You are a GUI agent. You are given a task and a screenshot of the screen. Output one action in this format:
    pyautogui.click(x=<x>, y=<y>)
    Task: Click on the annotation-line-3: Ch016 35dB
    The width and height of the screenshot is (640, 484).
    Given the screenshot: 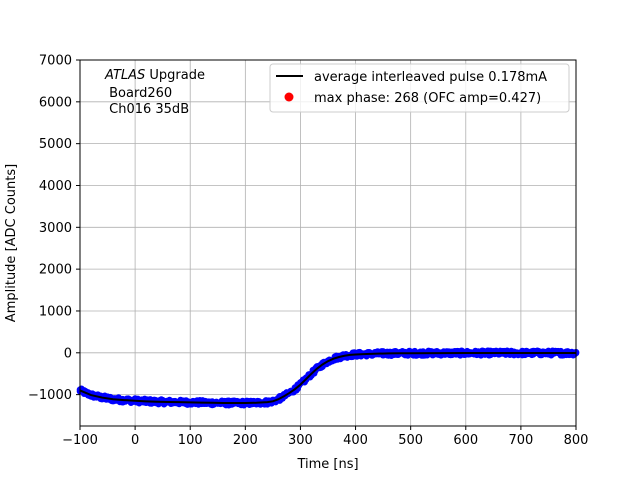 What is the action you would take?
    pyautogui.click(x=147, y=109)
    